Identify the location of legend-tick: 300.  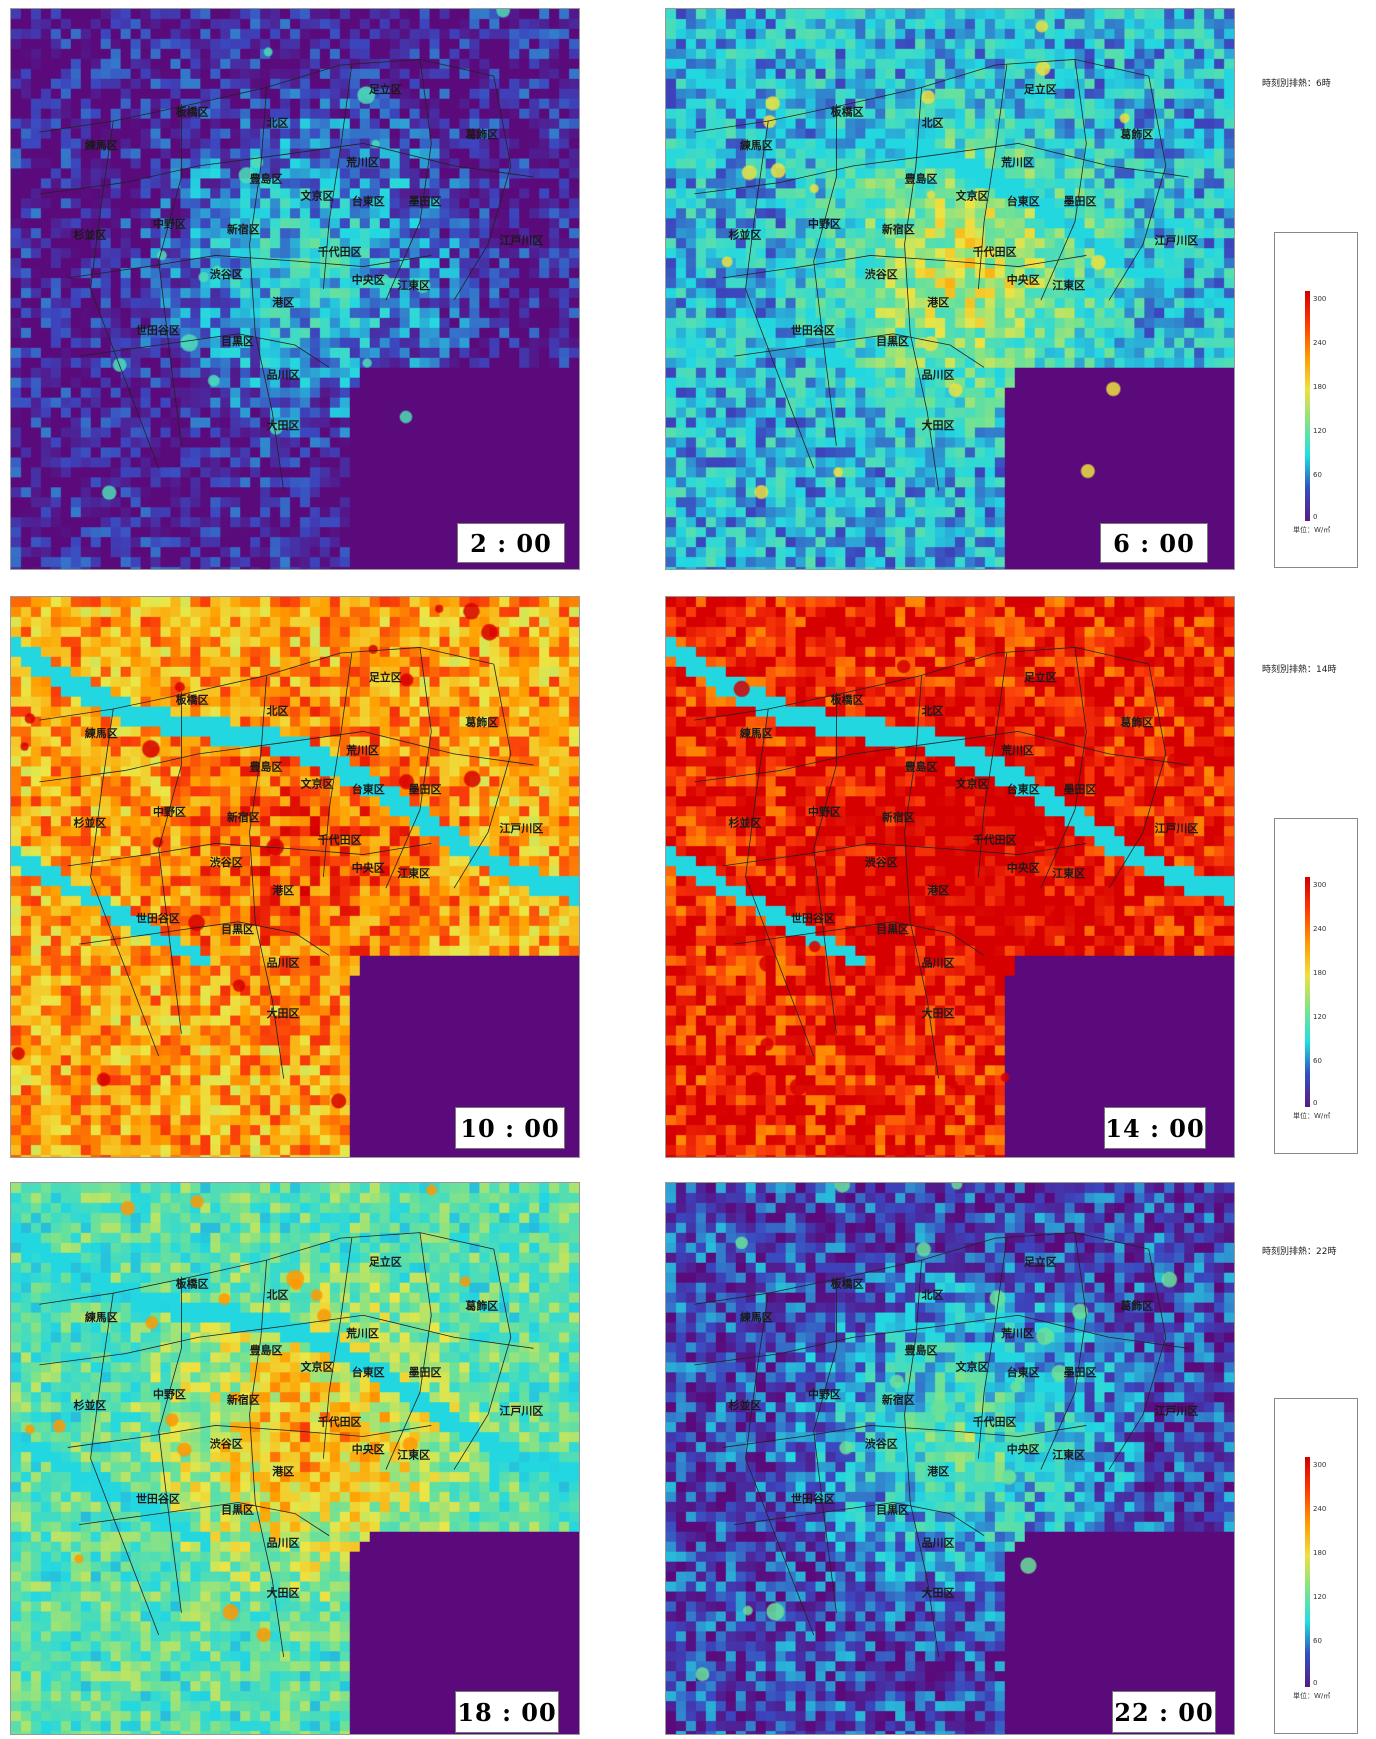
(1320, 1465).